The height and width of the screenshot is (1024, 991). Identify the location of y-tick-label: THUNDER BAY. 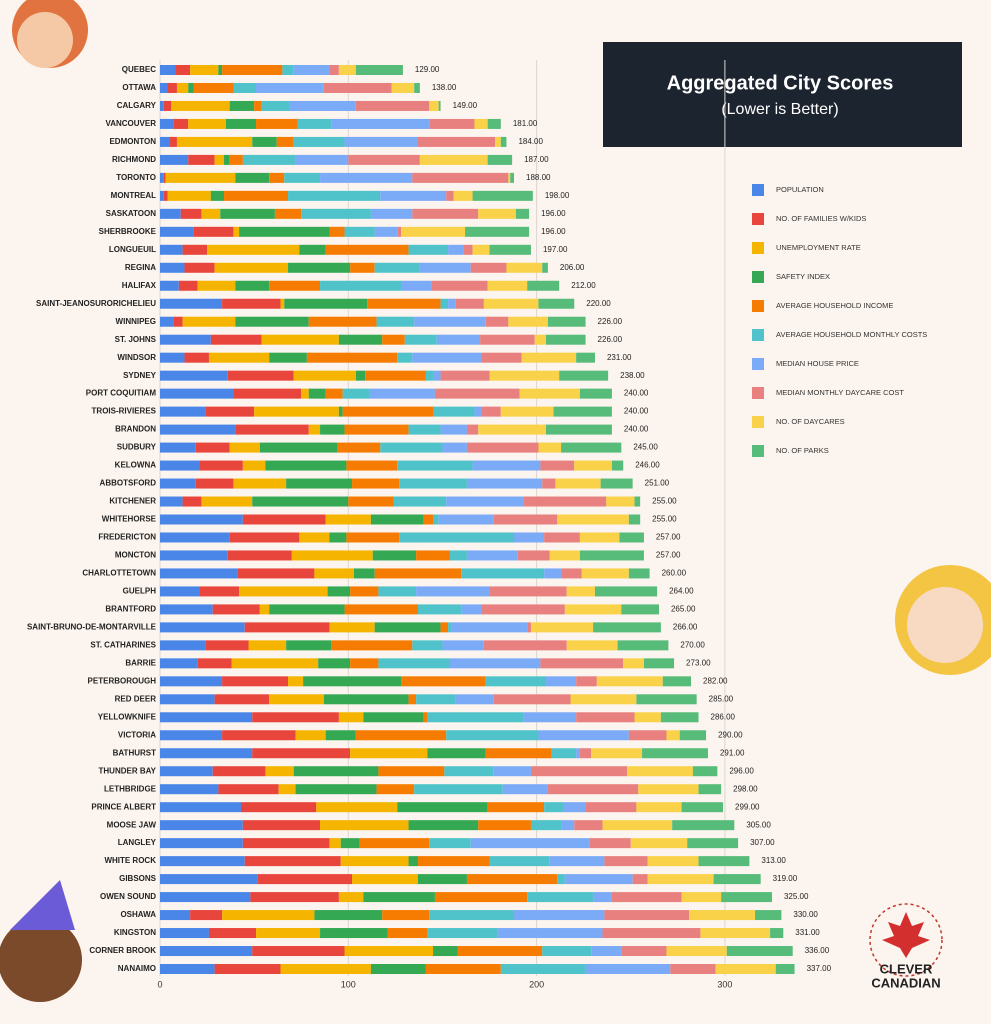
(128, 770).